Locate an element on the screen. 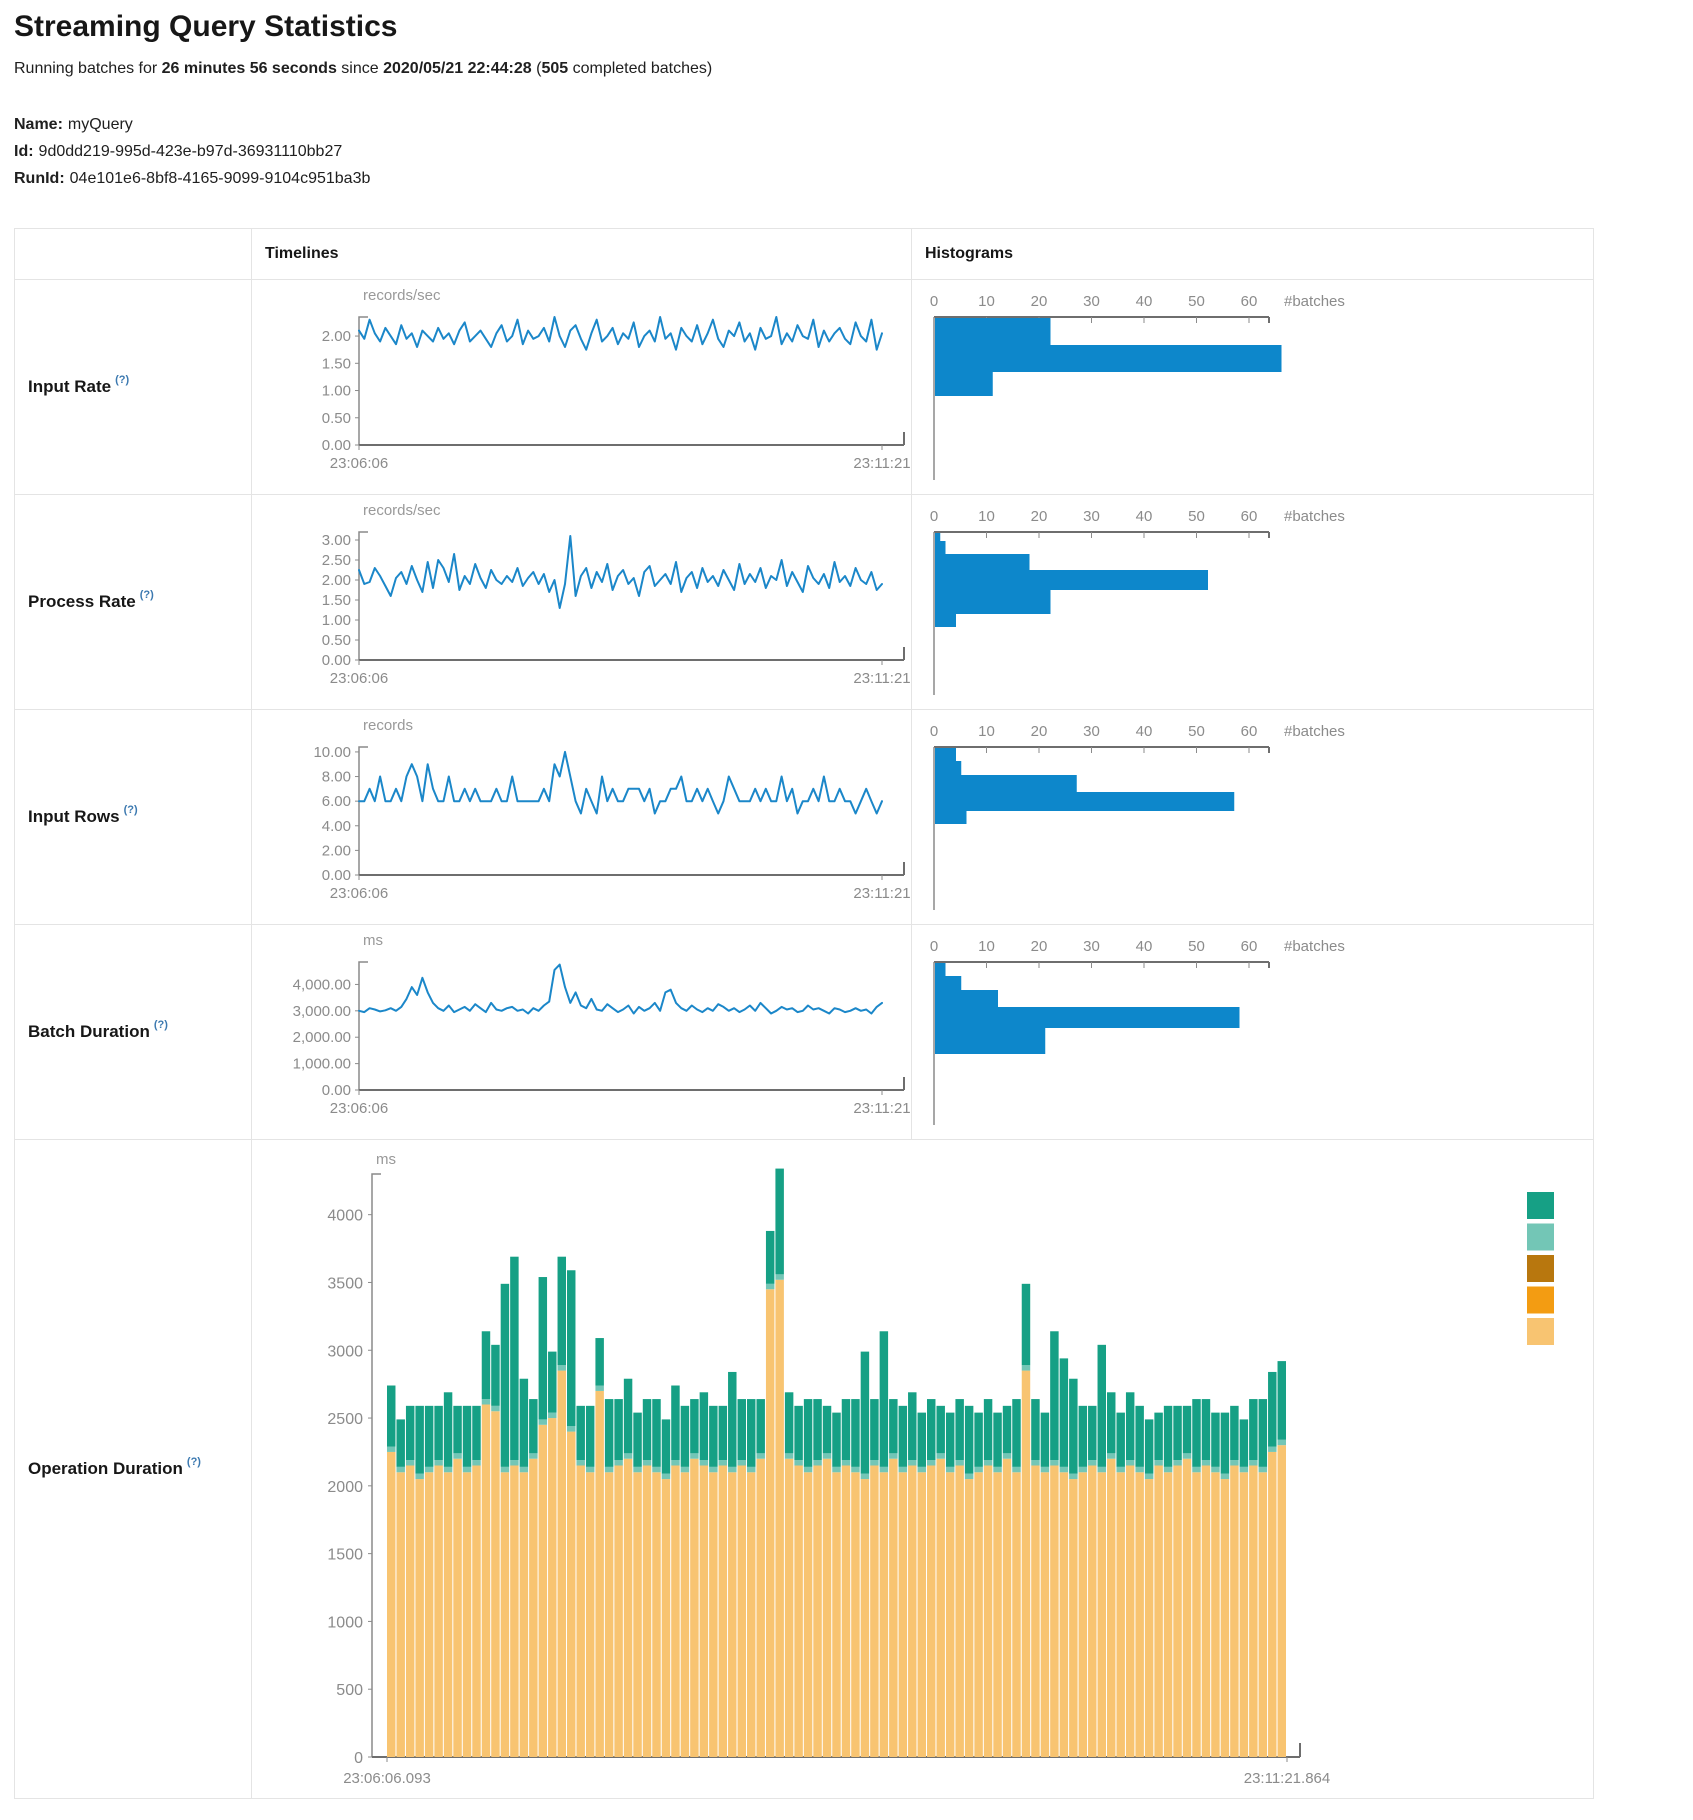 This screenshot has height=1820, width=1693. run-summary-since: since is located at coordinates (360, 68).